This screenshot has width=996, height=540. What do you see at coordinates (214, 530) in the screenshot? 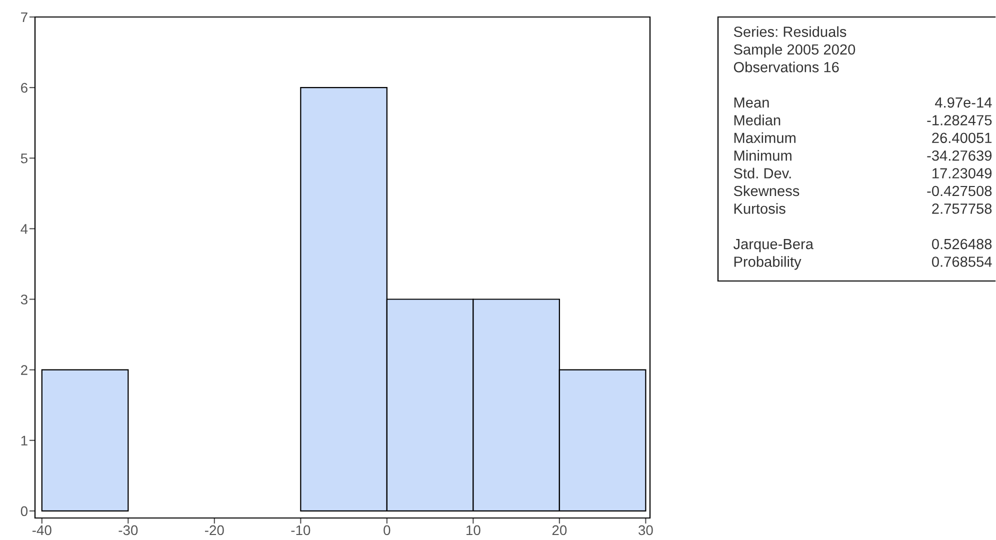
I see `x-tick-label: -20` at bounding box center [214, 530].